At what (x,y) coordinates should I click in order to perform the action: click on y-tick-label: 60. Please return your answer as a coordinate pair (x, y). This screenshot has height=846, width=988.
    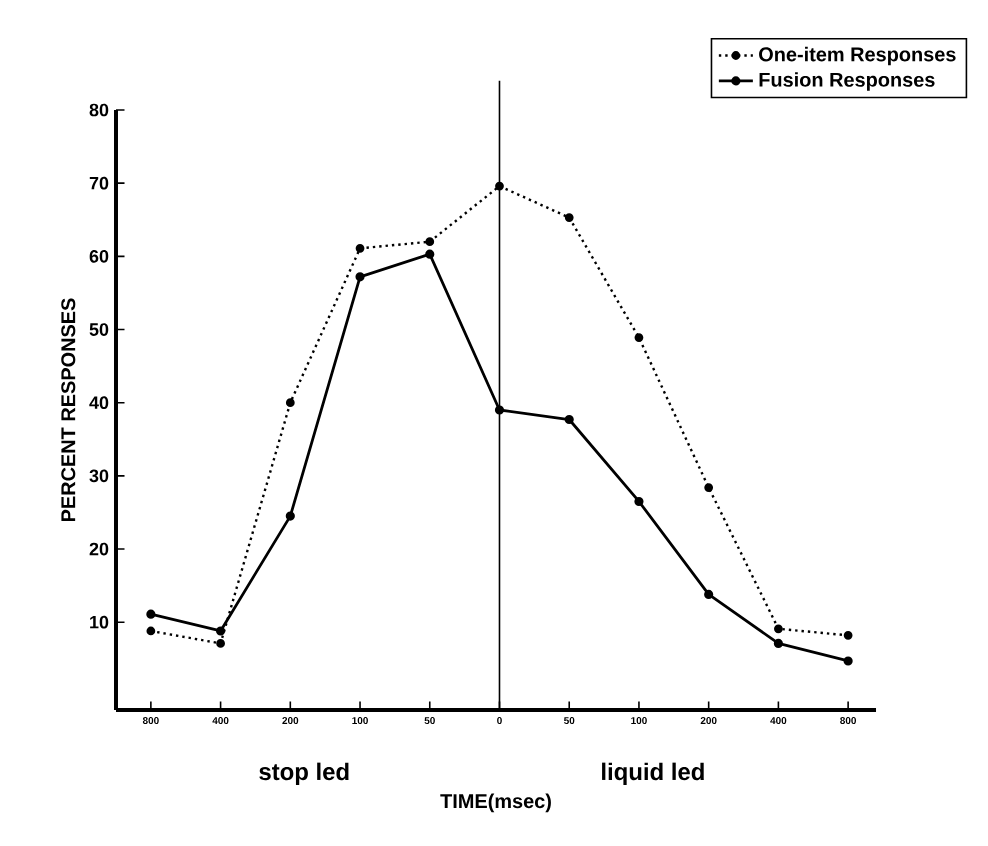
    Looking at the image, I should click on (99, 256).